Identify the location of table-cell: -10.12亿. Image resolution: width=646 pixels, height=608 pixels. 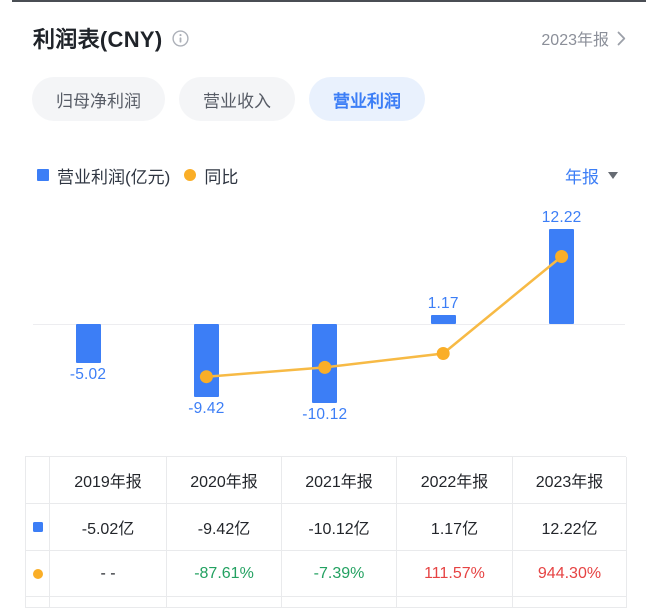
(339, 527).